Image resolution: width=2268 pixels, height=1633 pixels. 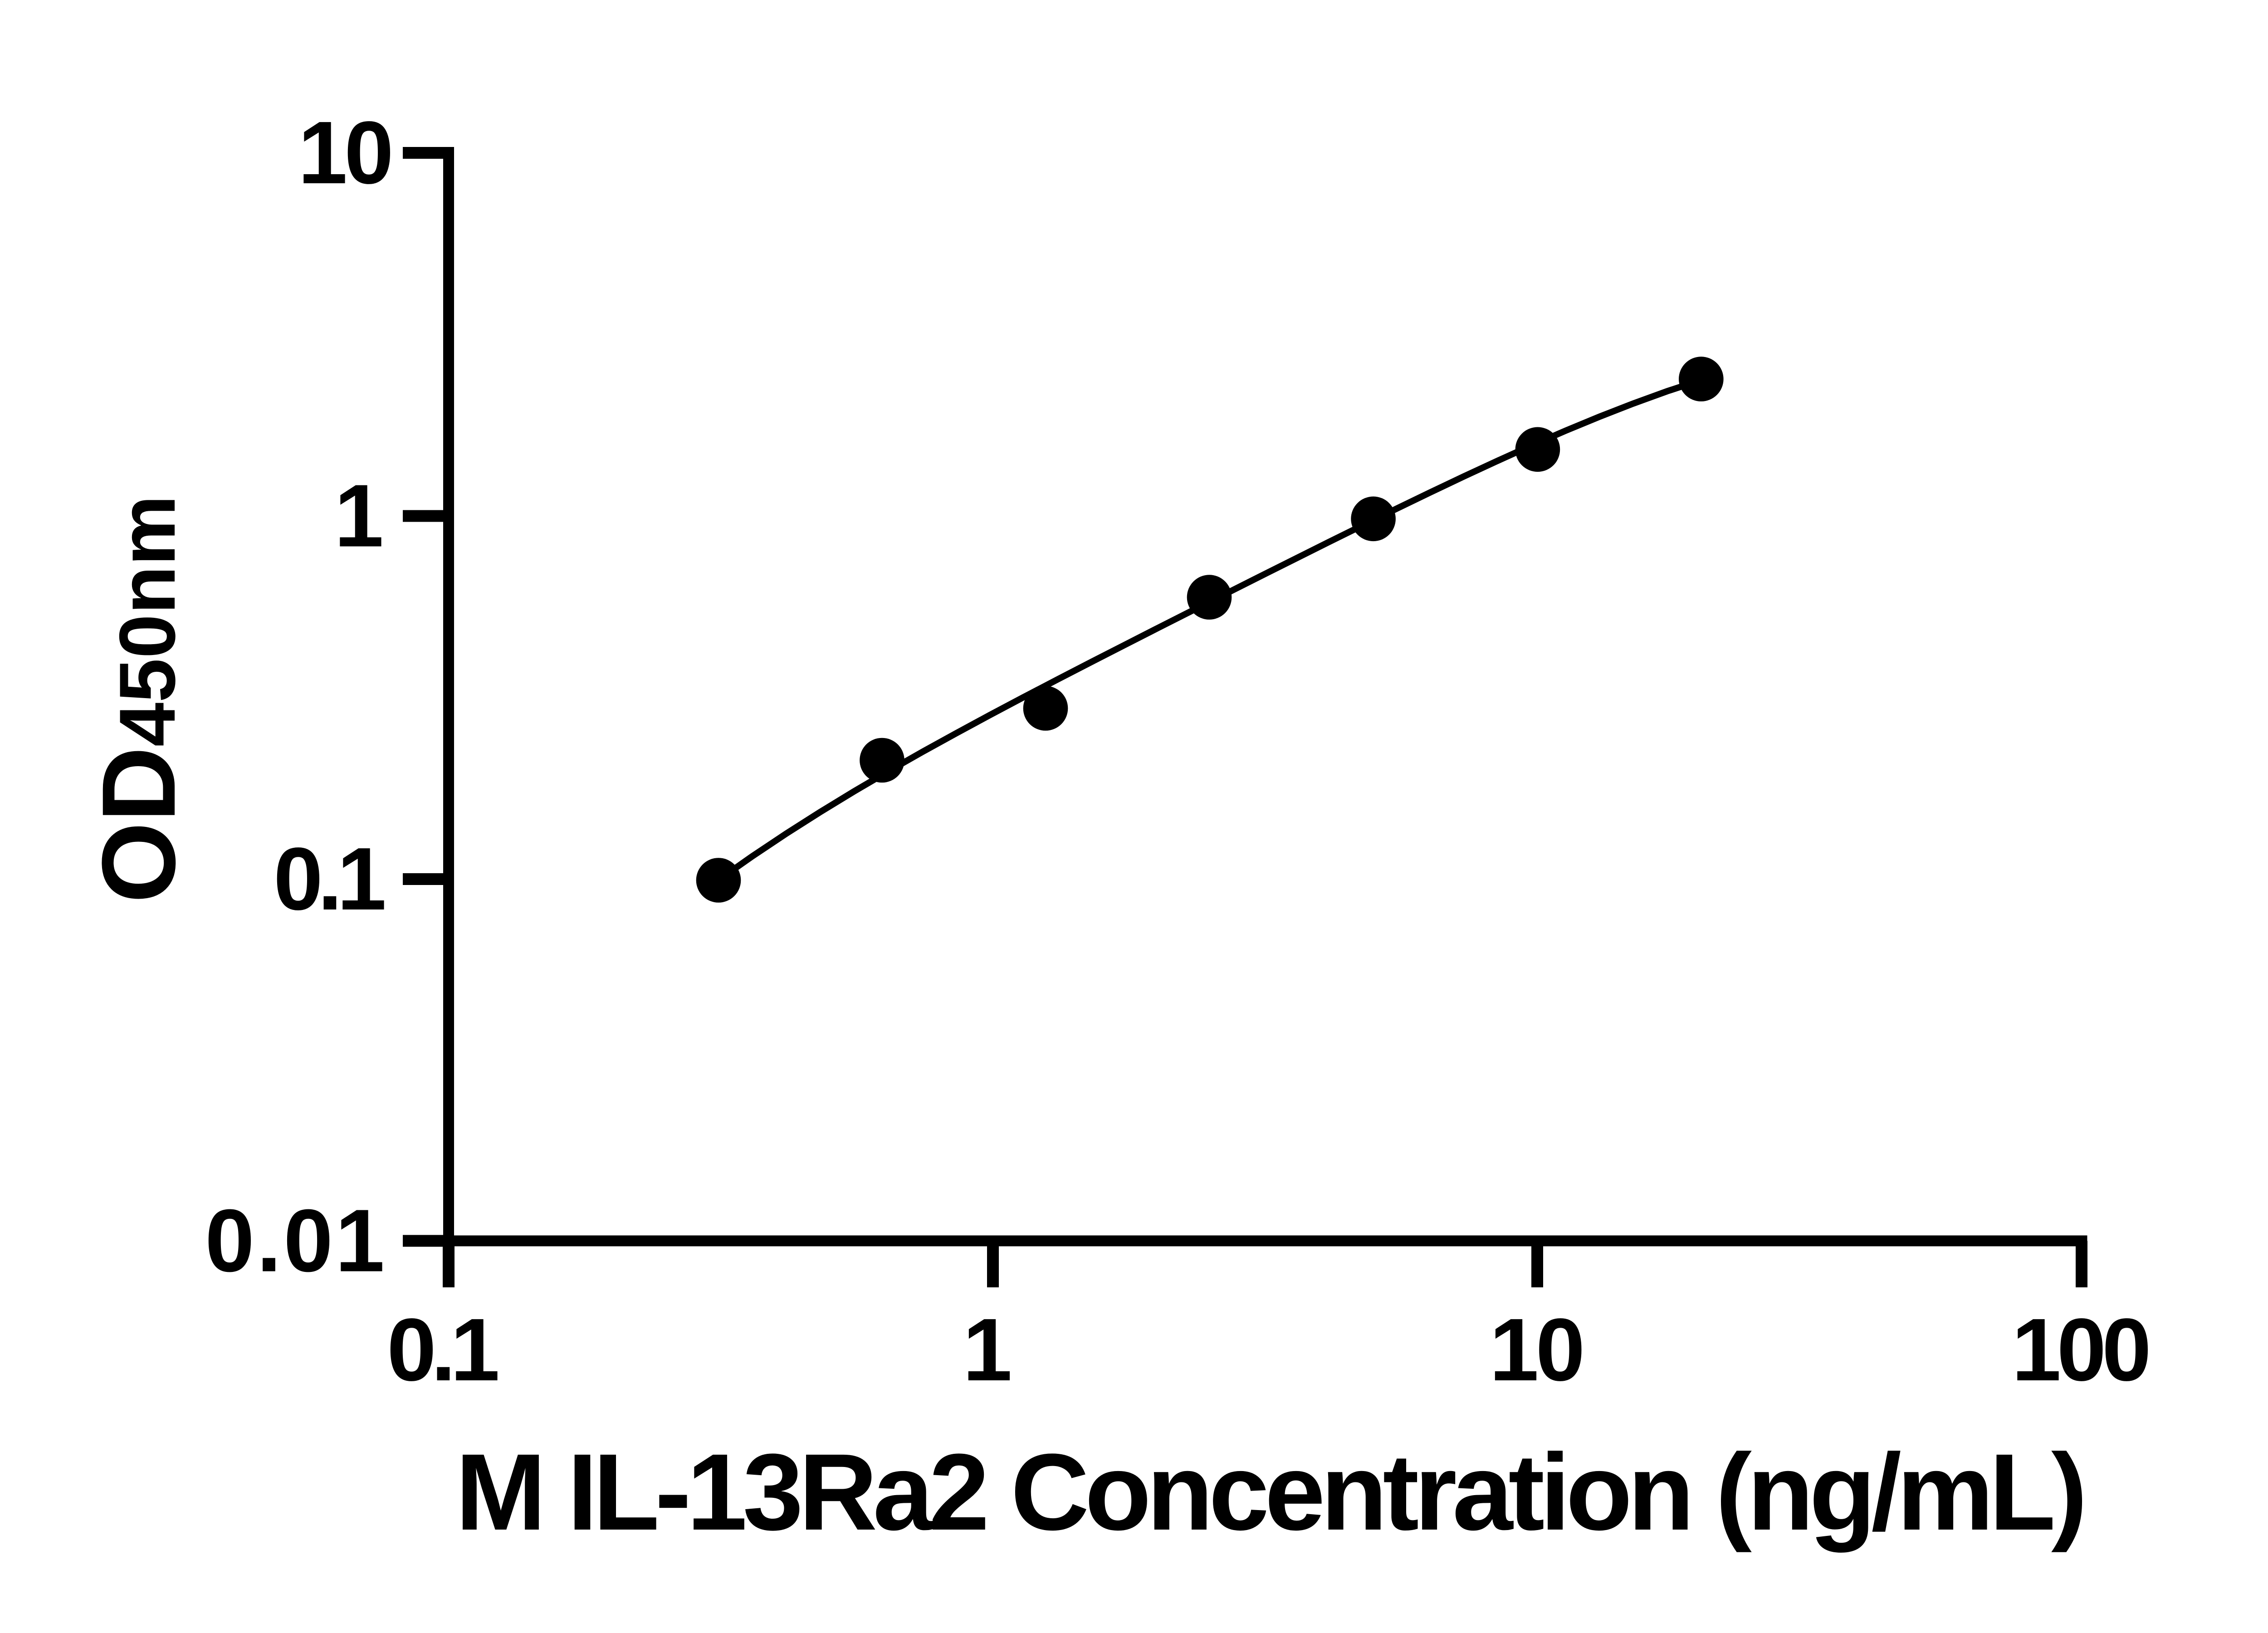 What do you see at coordinates (2081, 1349) in the screenshot?
I see `svg-text: 100` at bounding box center [2081, 1349].